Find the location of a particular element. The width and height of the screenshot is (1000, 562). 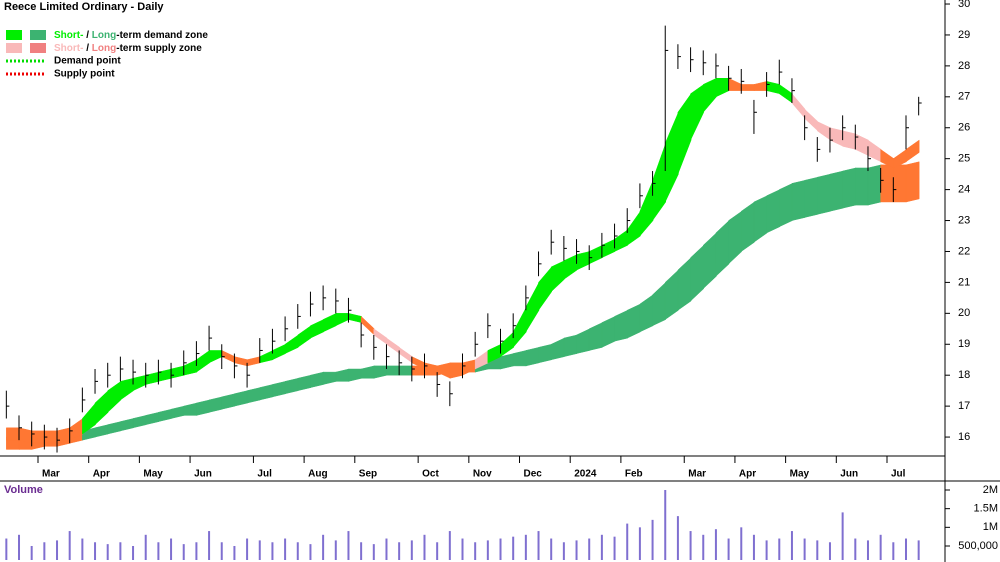

y-tick-label: 19 is located at coordinates (964, 344).